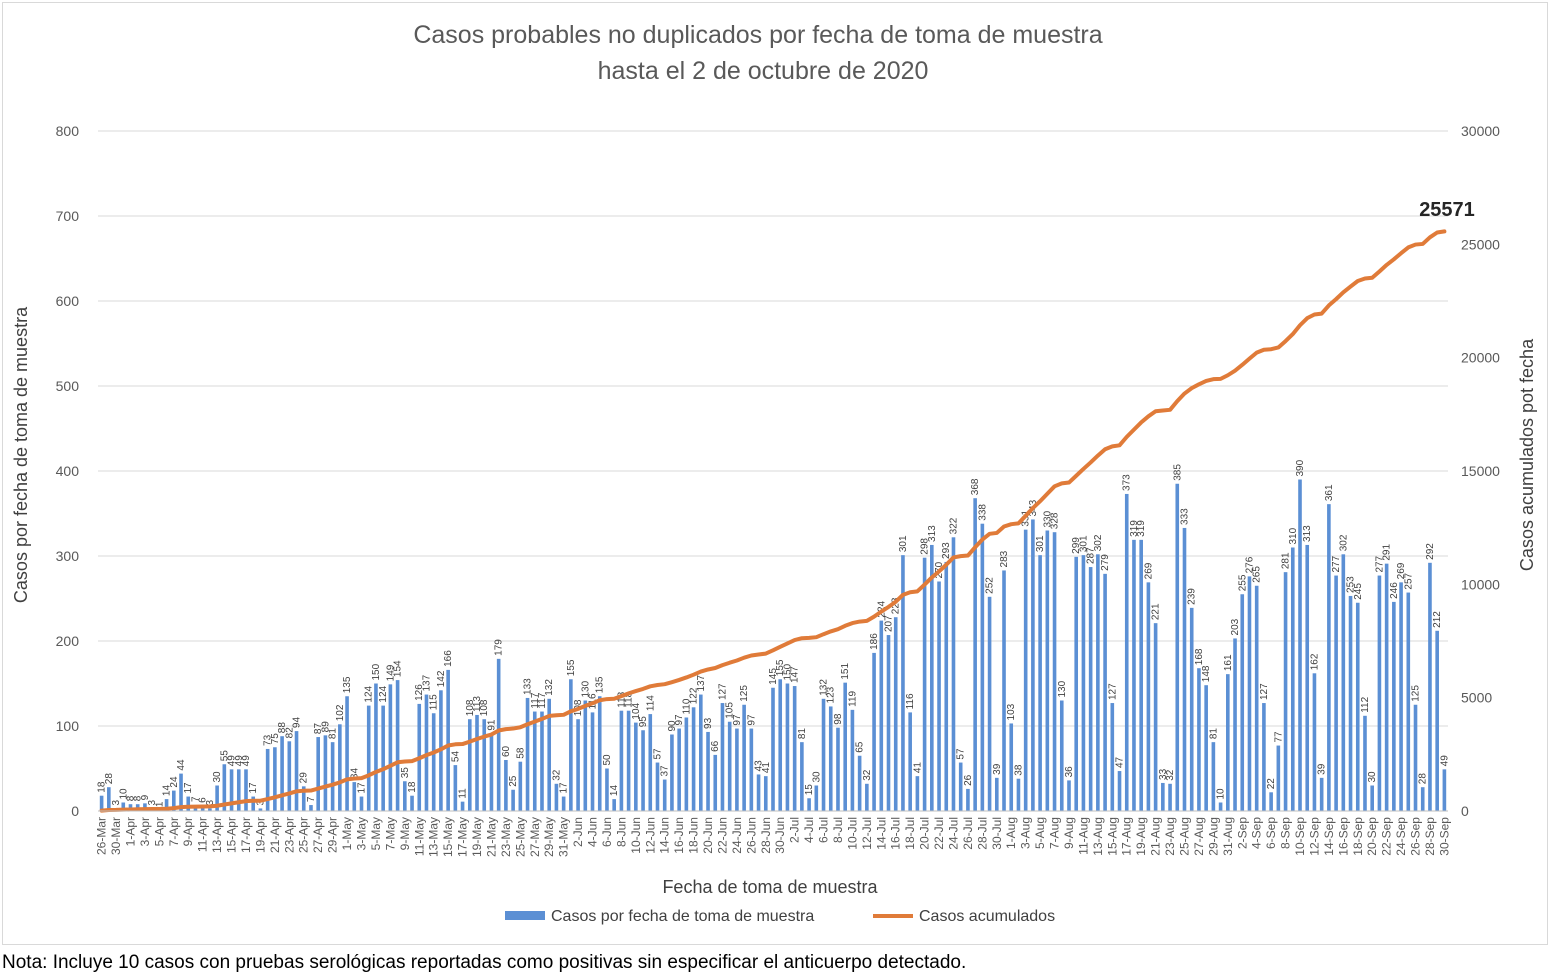 The image size is (1550, 980). Describe the element at coordinates (68, 641) in the screenshot. I see `left-tick-label: 200` at that location.